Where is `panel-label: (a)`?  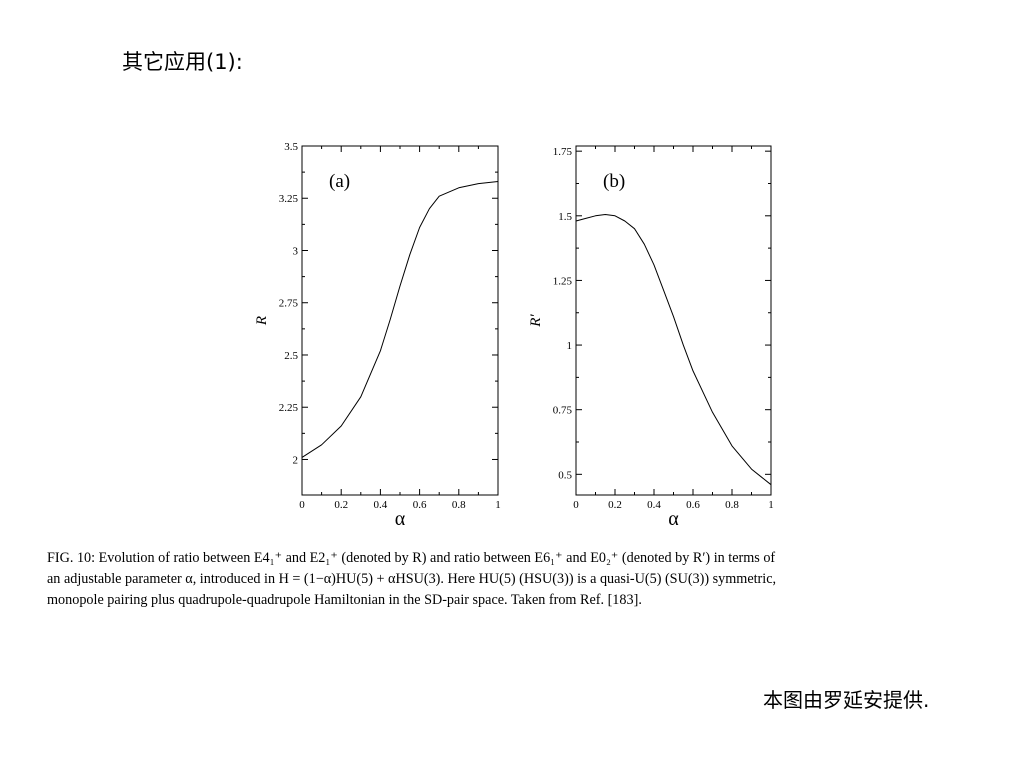
panel-label: (a) is located at coordinates (339, 181).